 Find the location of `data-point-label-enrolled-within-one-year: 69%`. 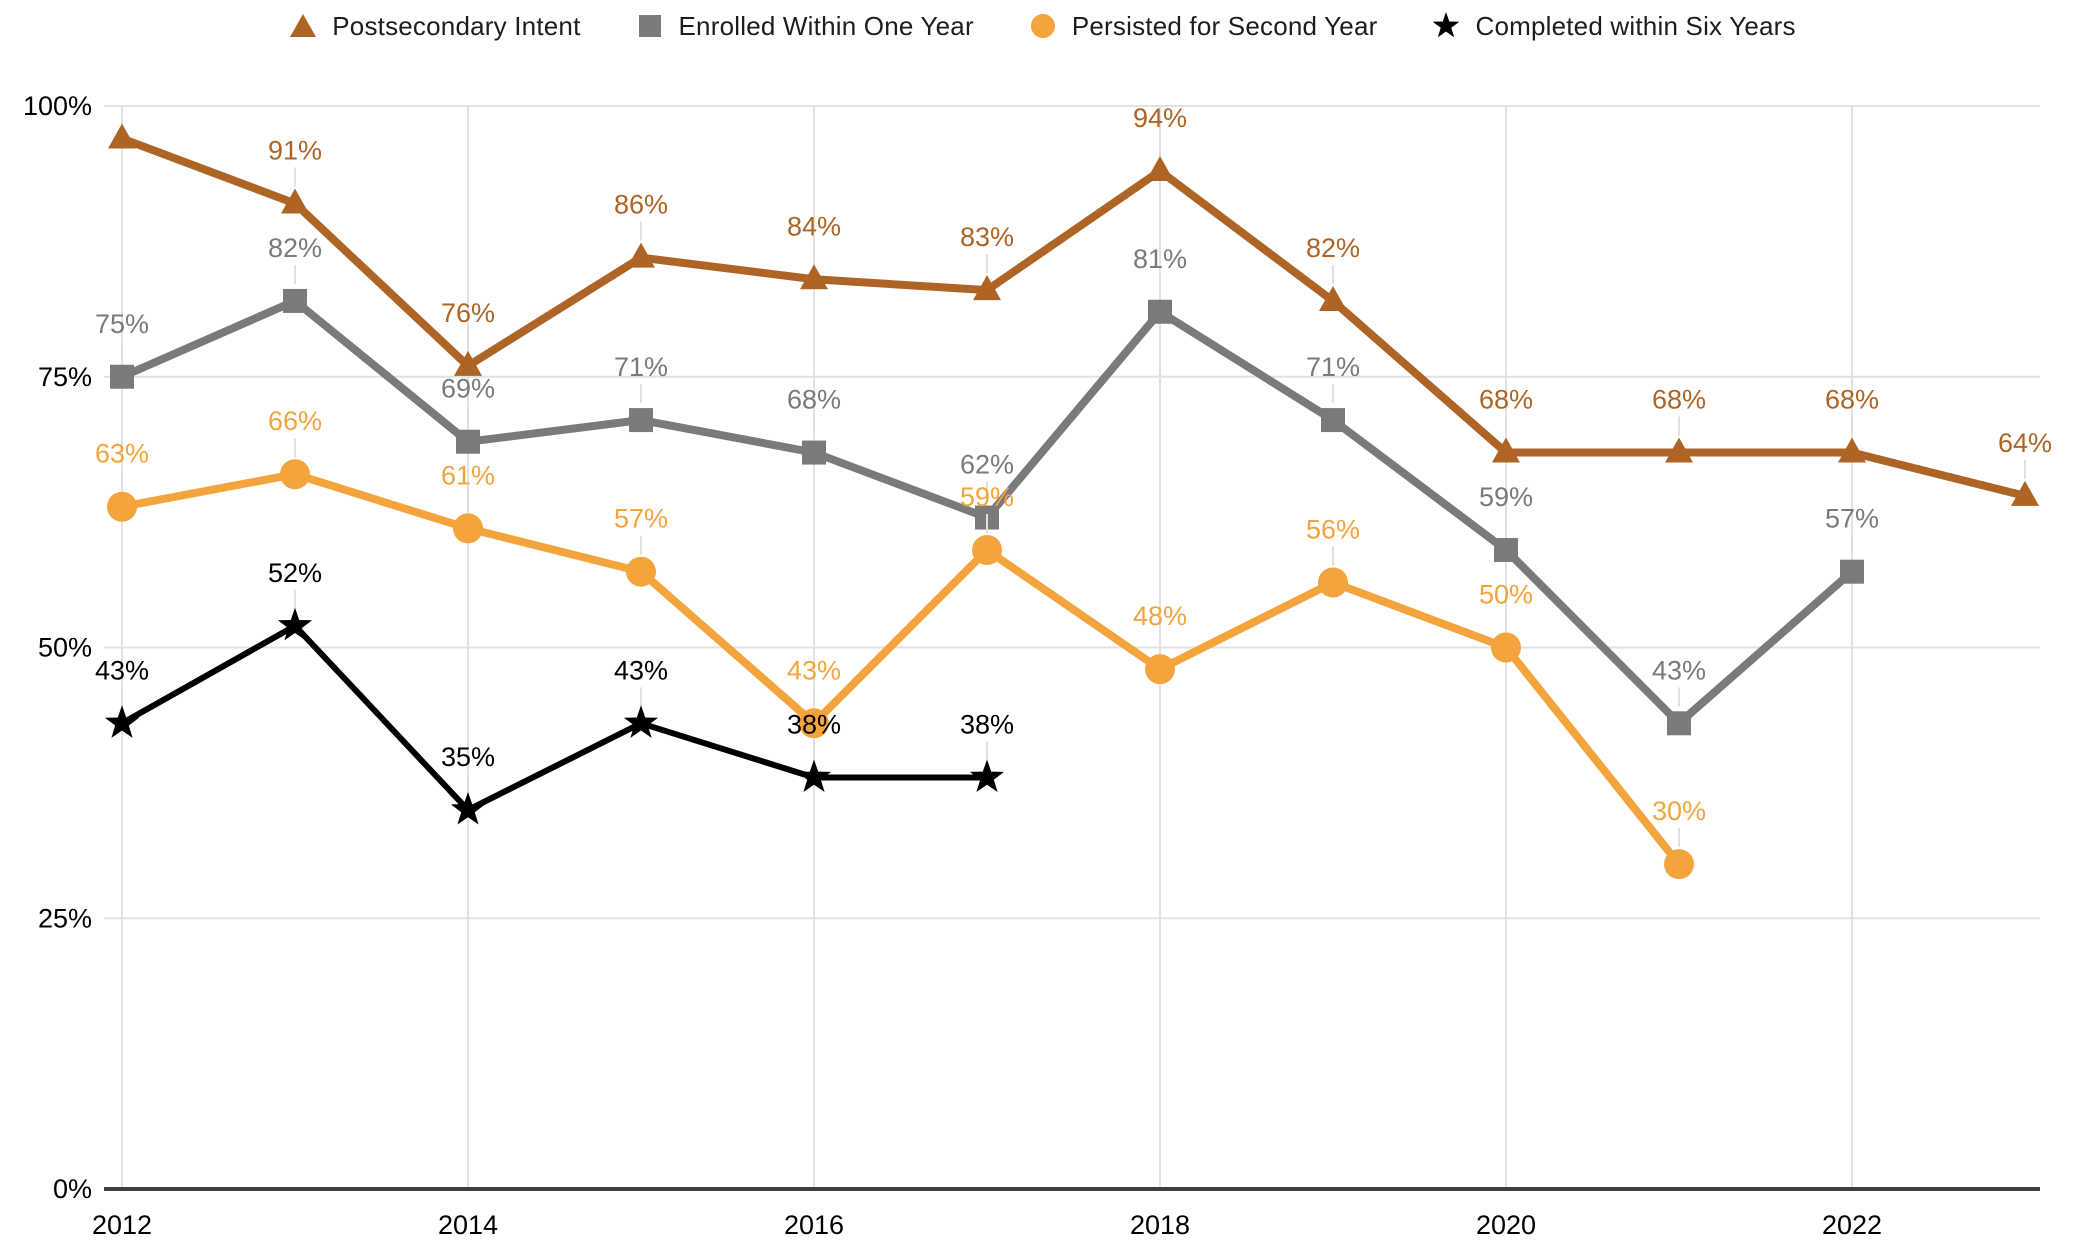

data-point-label-enrolled-within-one-year: 69% is located at coordinates (468, 389).